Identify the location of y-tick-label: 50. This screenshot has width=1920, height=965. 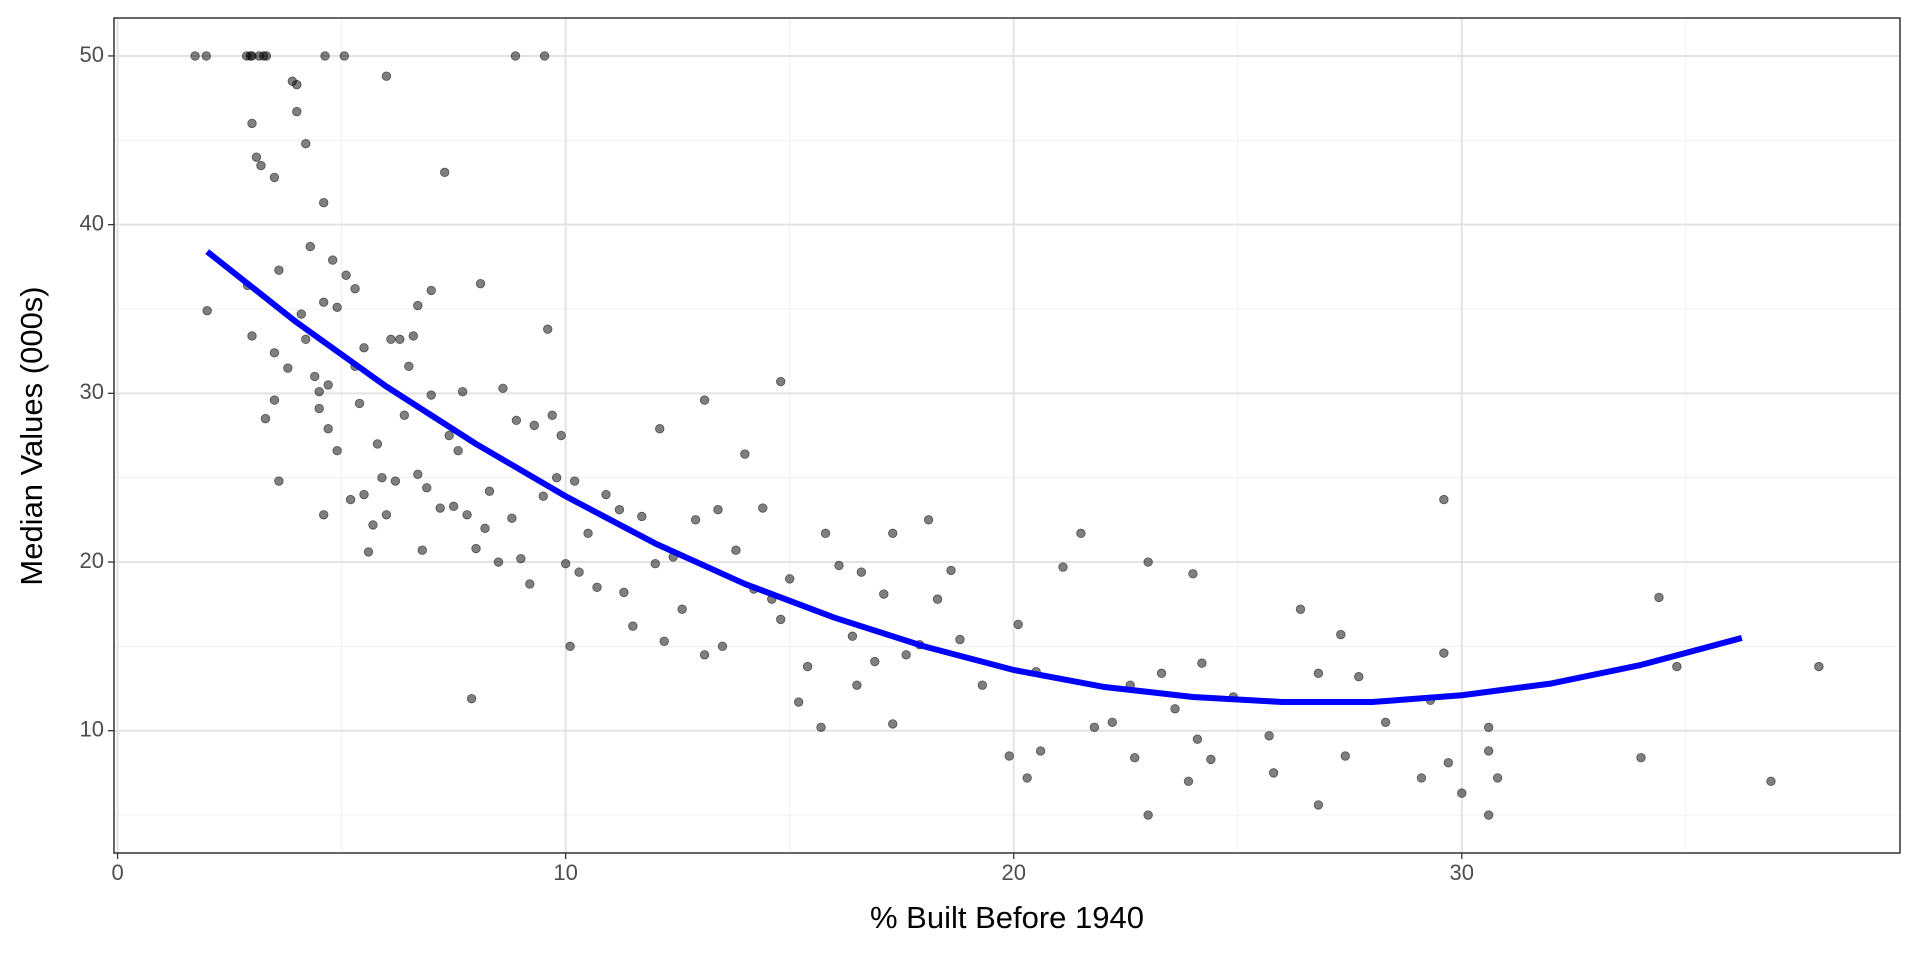
(92, 54).